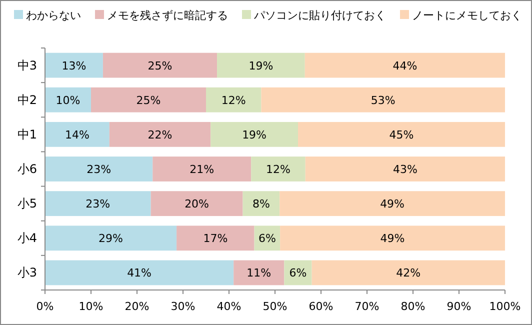 The image size is (532, 325). I want to click on data-label: 17%, so click(215, 239).